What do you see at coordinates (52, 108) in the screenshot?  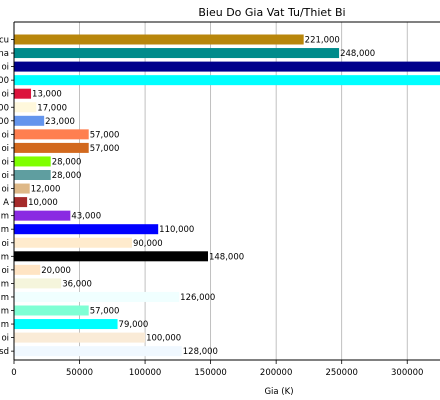 I see `data-label: 17,000` at bounding box center [52, 108].